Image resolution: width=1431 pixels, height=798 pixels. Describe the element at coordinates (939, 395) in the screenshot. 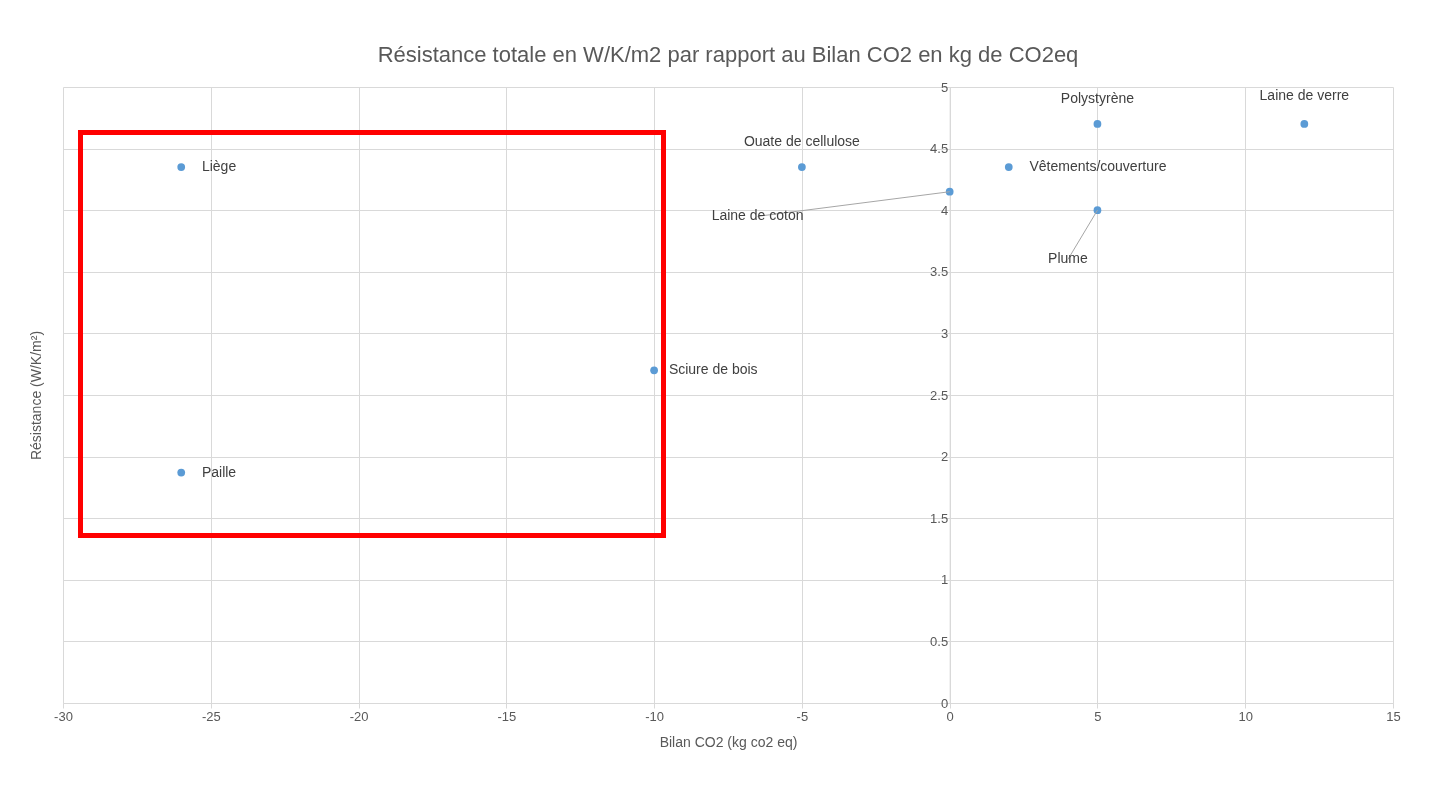

I see `y-tick-label: 2.5` at that location.